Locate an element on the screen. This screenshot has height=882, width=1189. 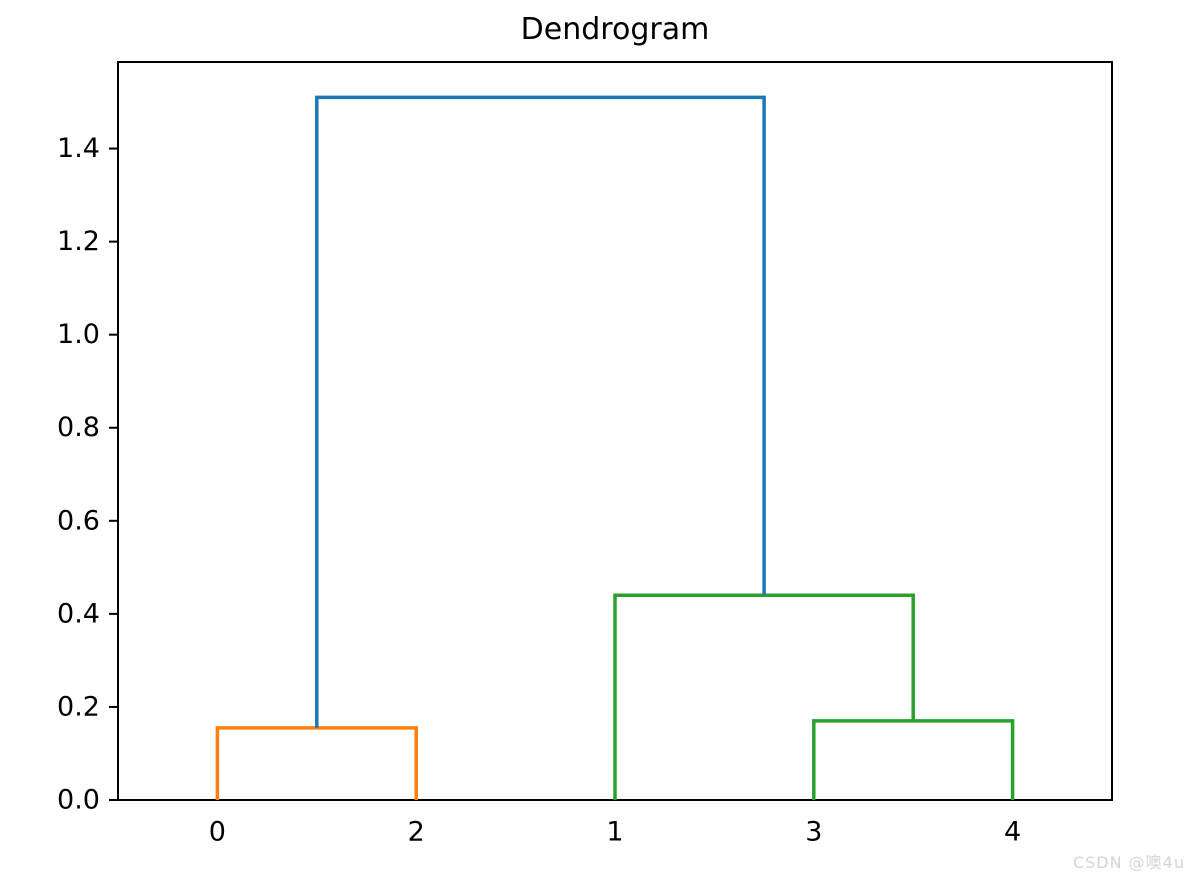
y-tick-label: 0.8 is located at coordinates (78, 427).